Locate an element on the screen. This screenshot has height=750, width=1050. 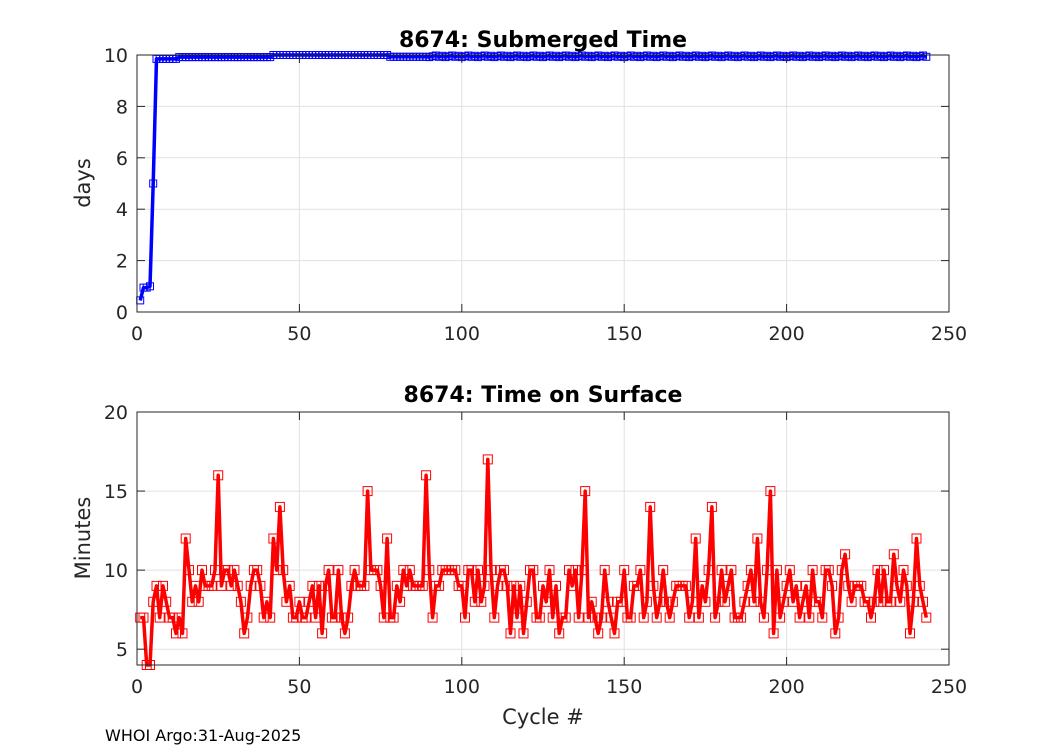
y-axis-label: days is located at coordinates (83, 183).